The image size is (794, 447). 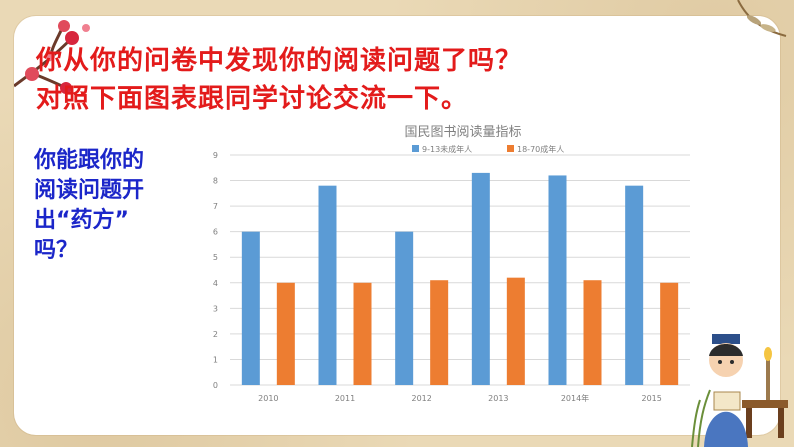 I want to click on legend-label-minor: 9-13未成年人, so click(x=447, y=149).